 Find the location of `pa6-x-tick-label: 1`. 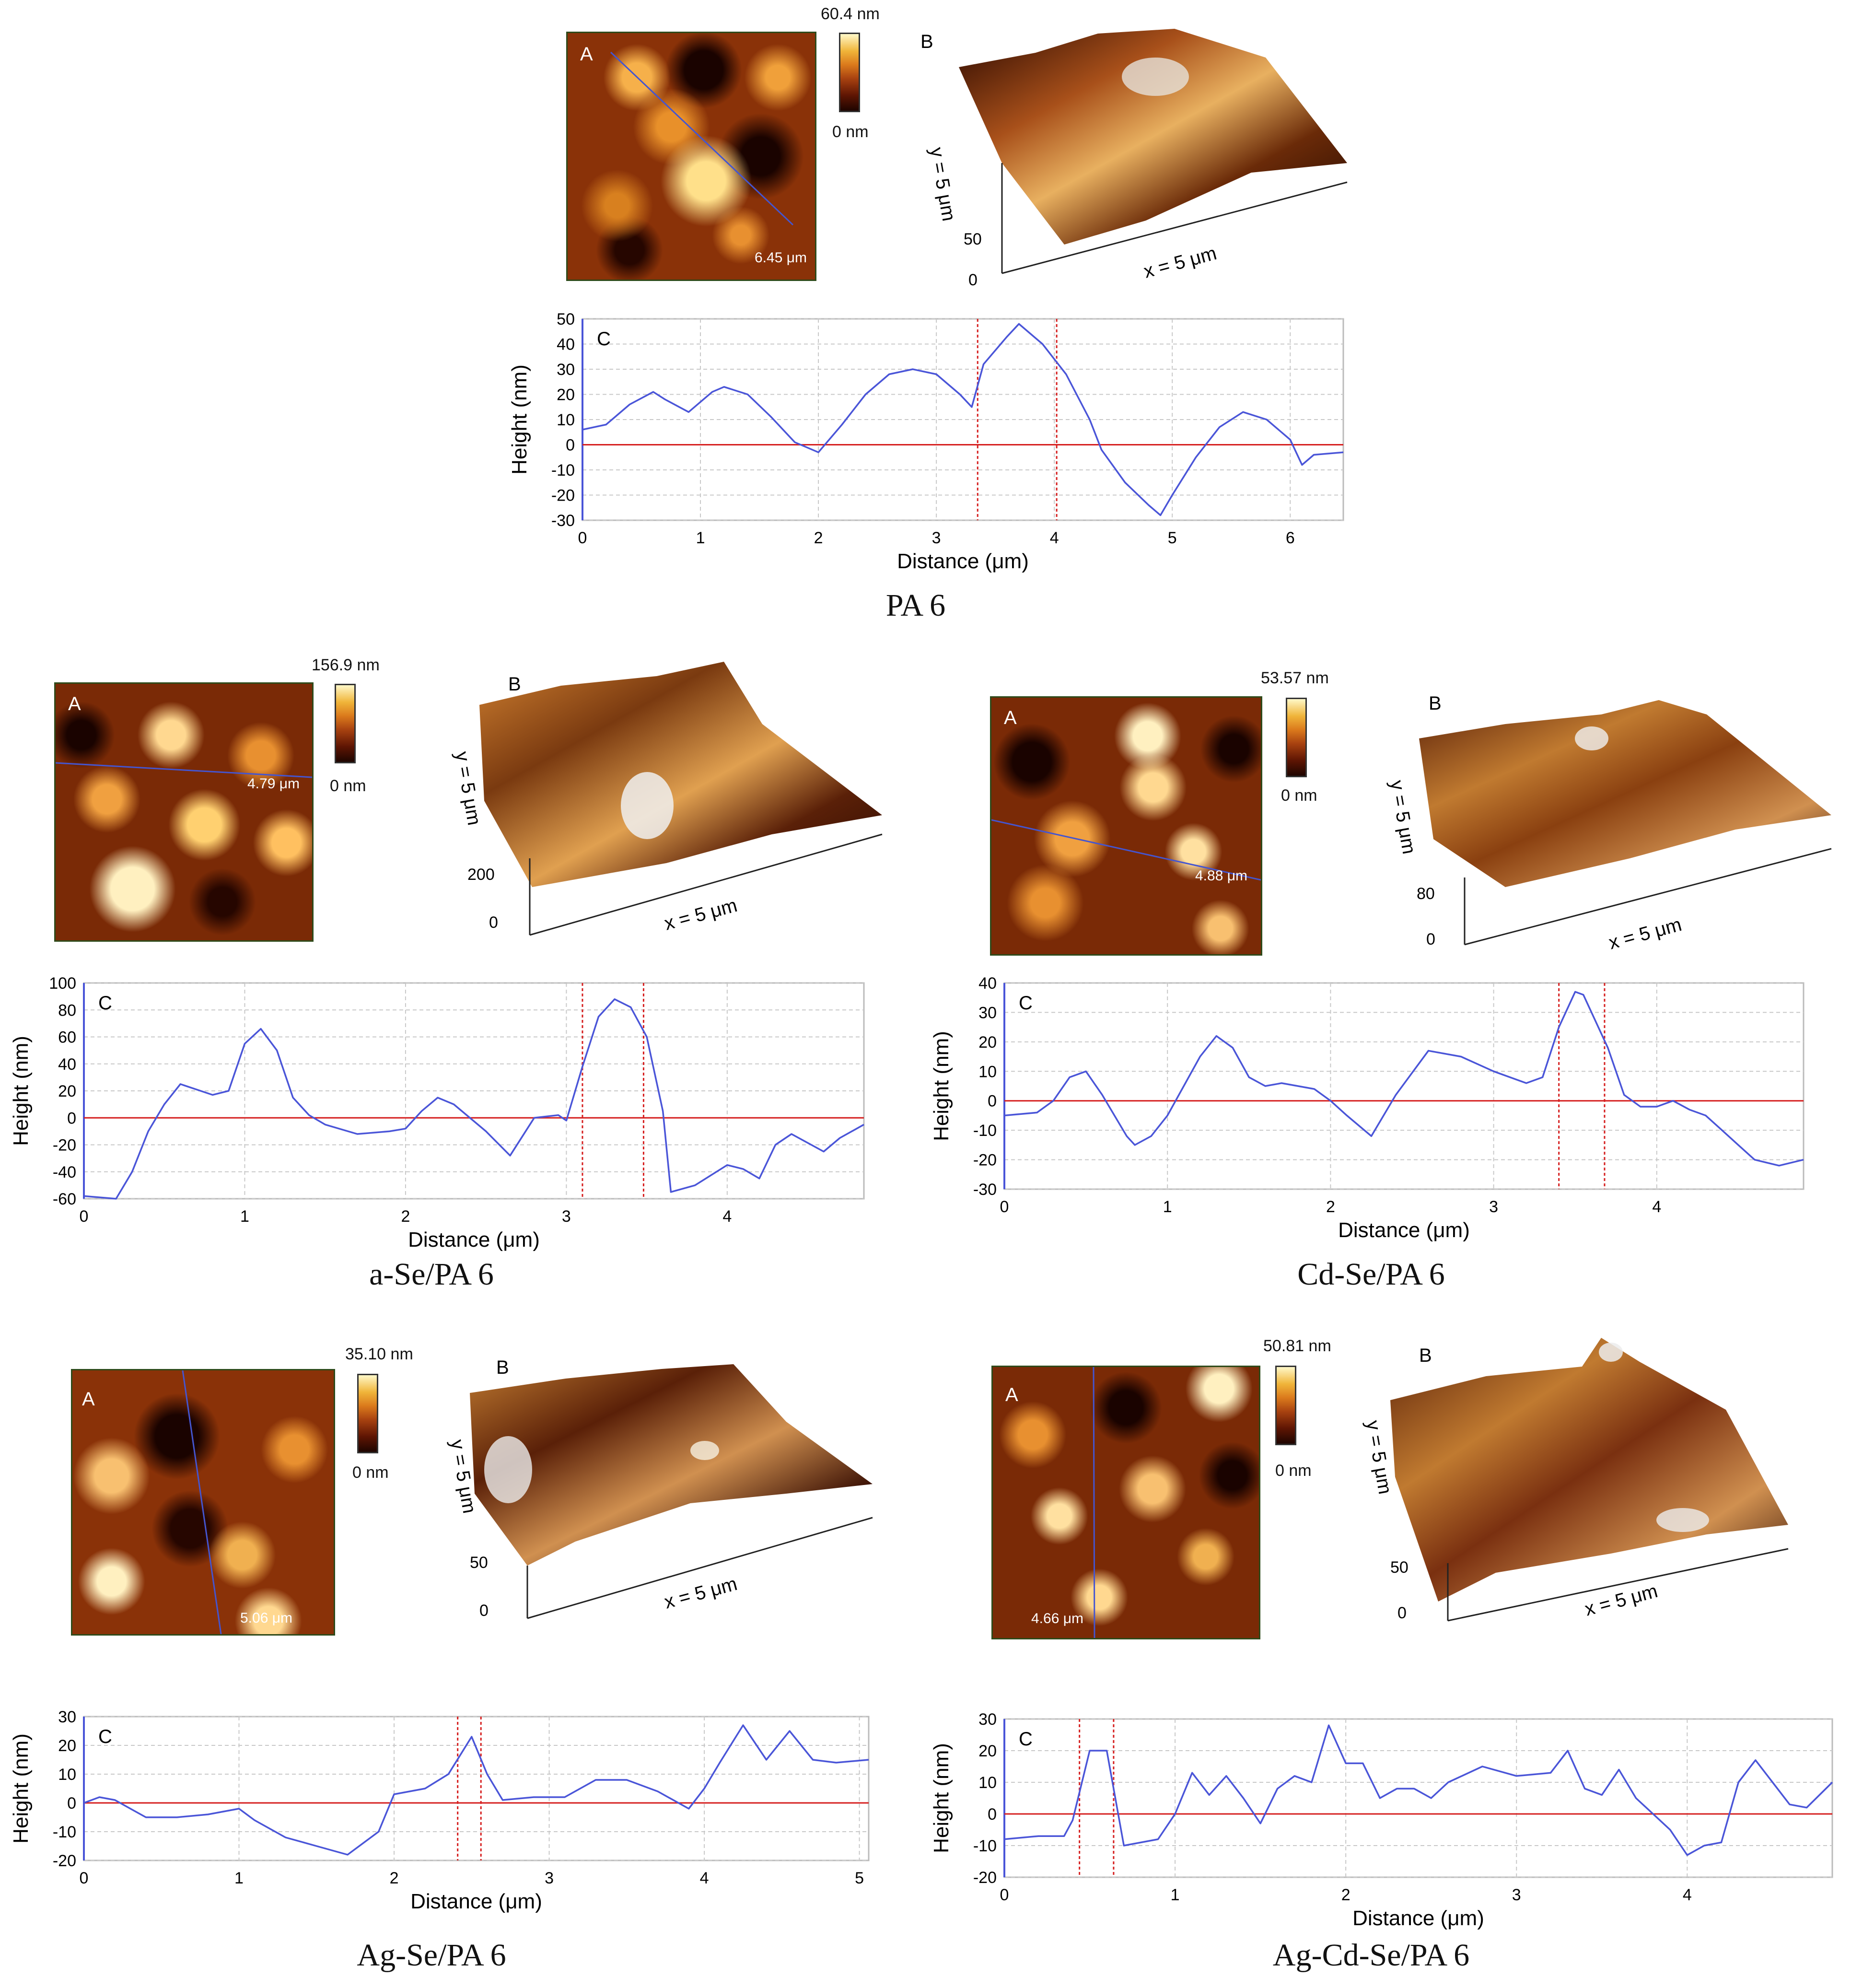

pa6-x-tick-label: 1 is located at coordinates (700, 538).